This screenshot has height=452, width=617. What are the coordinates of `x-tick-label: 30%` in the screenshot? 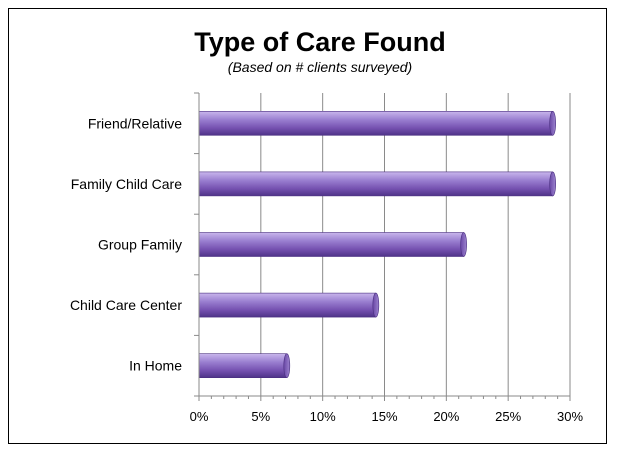 It's located at (570, 416).